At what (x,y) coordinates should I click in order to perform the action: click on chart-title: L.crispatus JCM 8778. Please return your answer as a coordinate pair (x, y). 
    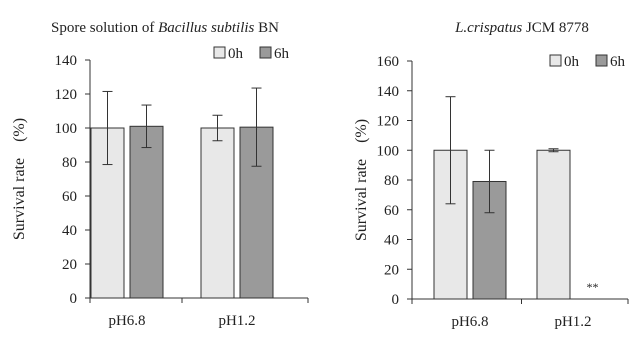
    Looking at the image, I should click on (521, 28).